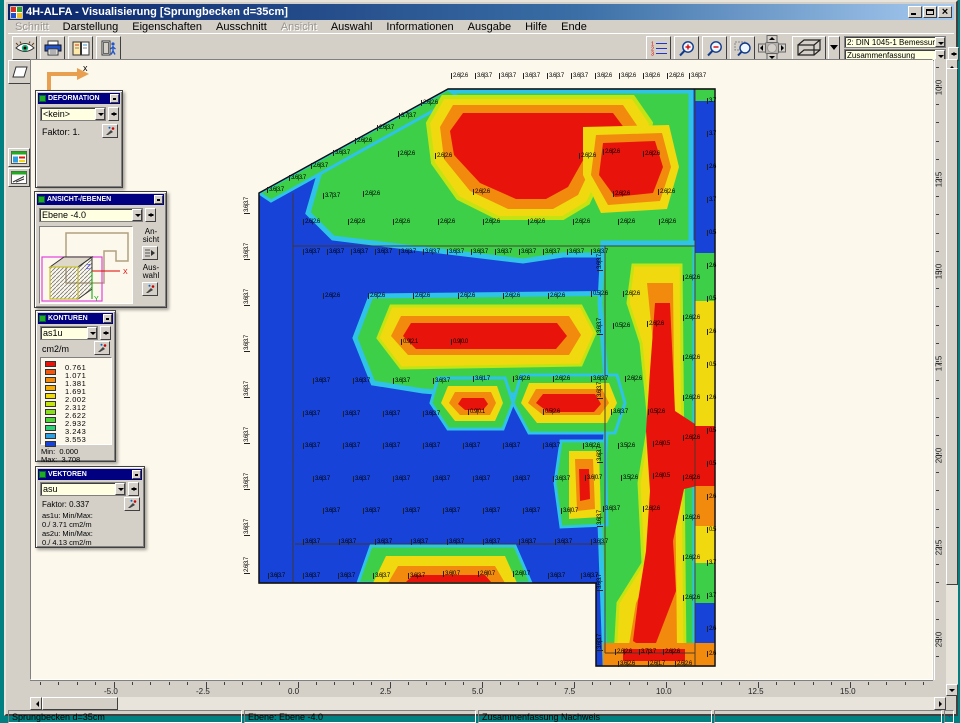 The image size is (960, 723). What do you see at coordinates (574, 26) in the screenshot?
I see `menu-item-ende: Ende` at bounding box center [574, 26].